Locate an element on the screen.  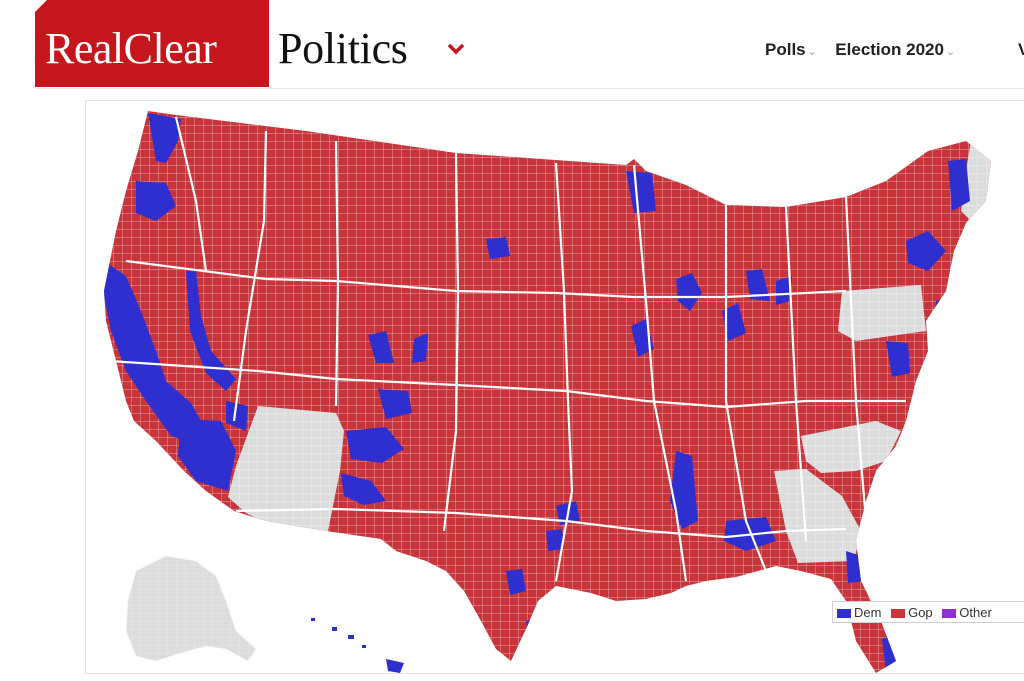
logo-text-politics: Politics is located at coordinates (343, 48).